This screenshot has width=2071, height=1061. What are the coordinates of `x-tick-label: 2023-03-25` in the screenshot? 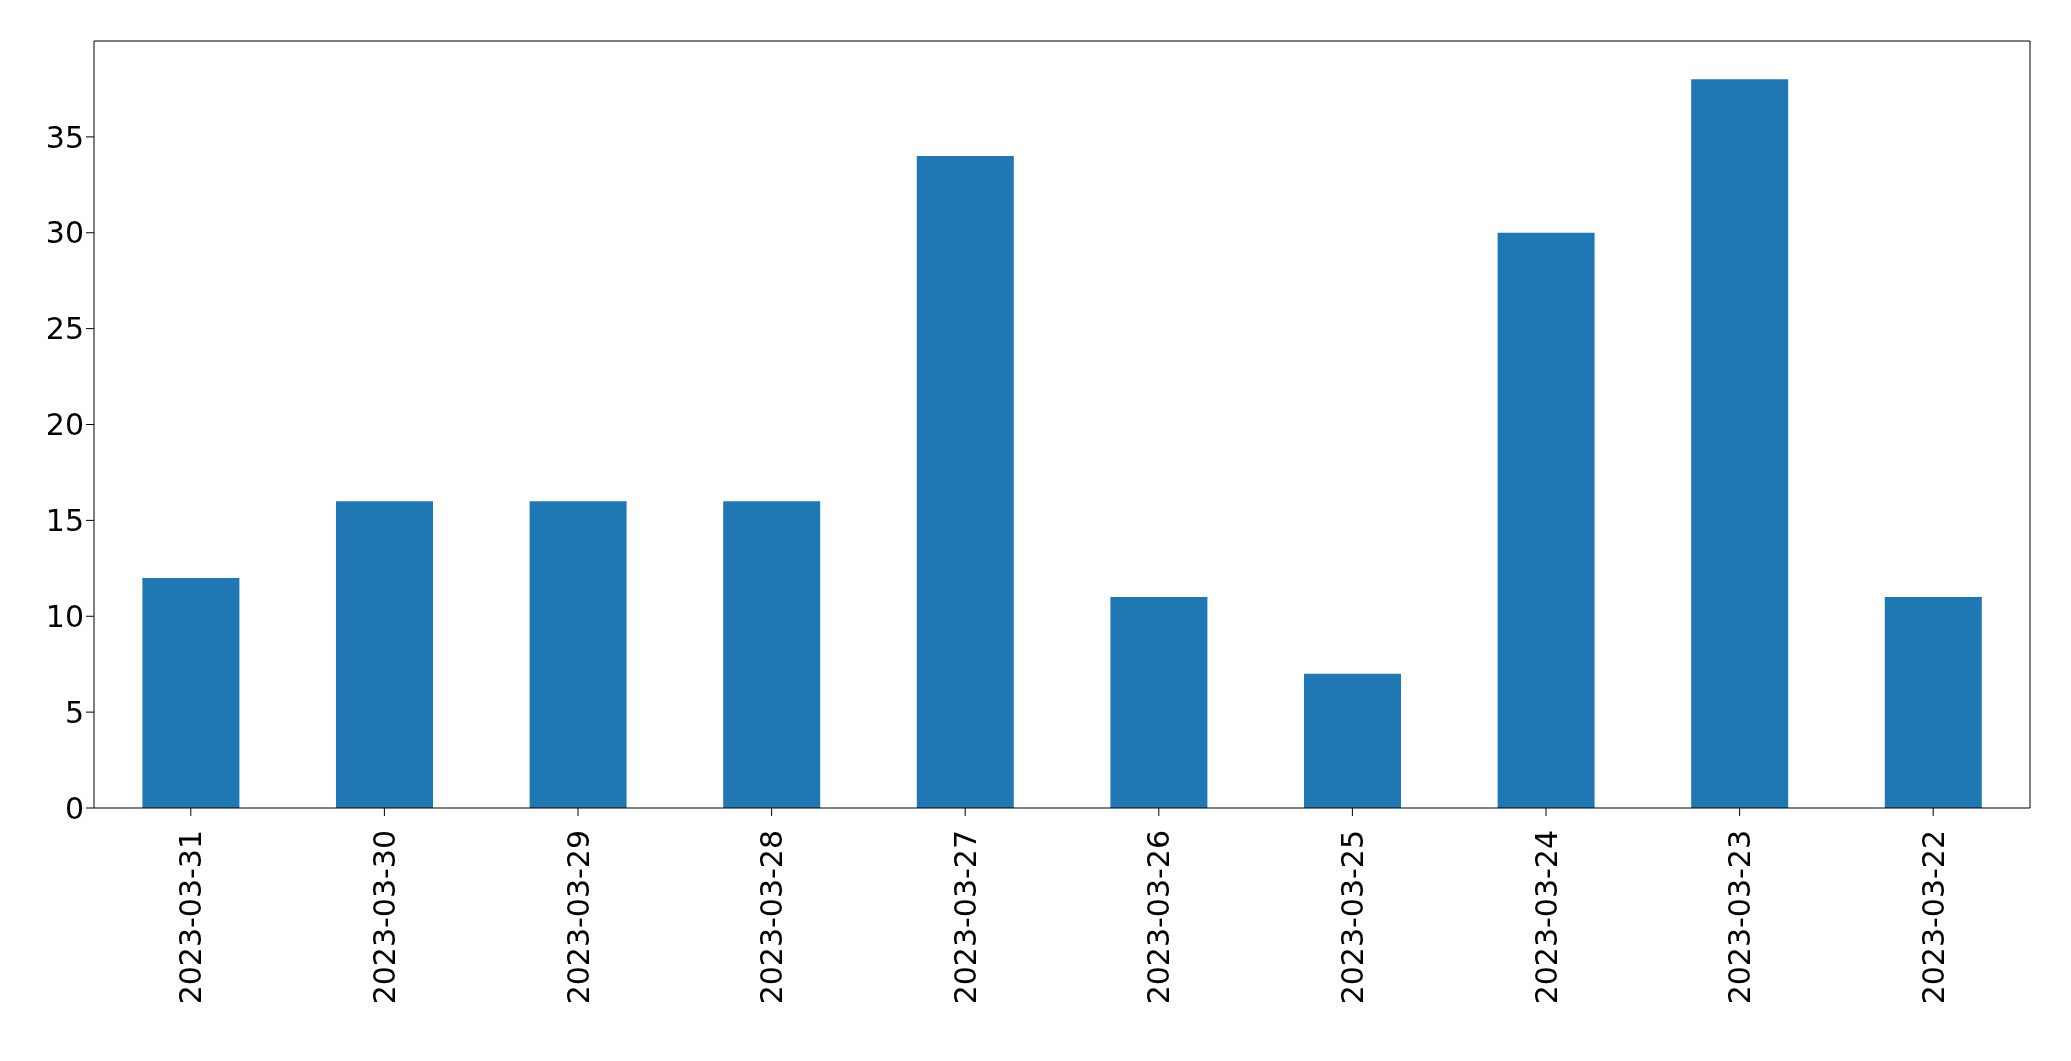 It's located at (1352, 917).